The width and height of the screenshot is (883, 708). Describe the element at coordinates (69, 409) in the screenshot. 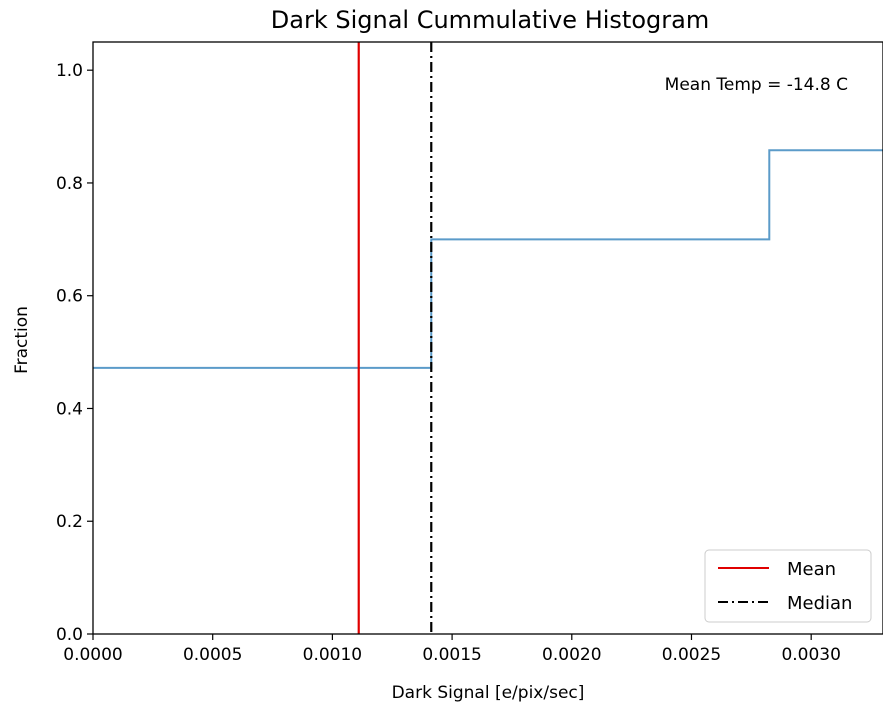

I see `y-tick-label: 0.4` at that location.